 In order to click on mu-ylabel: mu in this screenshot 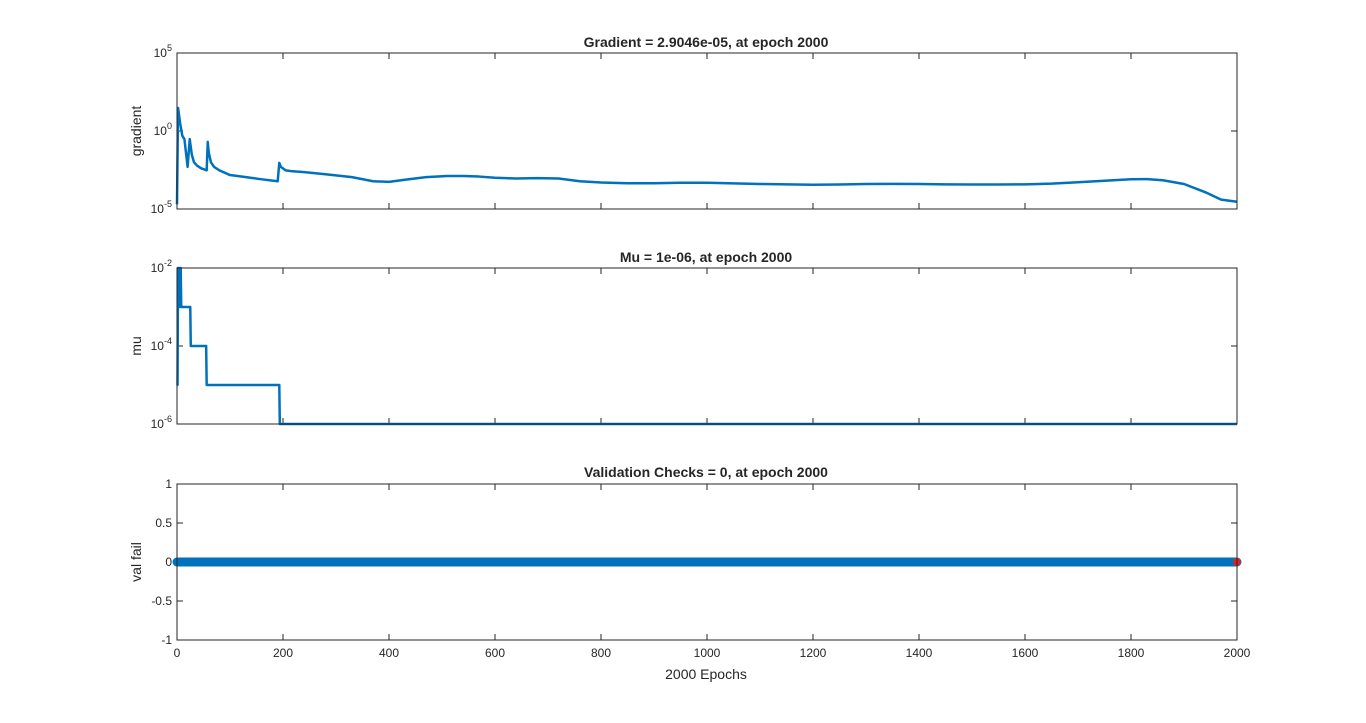, I will do `click(136, 345)`.